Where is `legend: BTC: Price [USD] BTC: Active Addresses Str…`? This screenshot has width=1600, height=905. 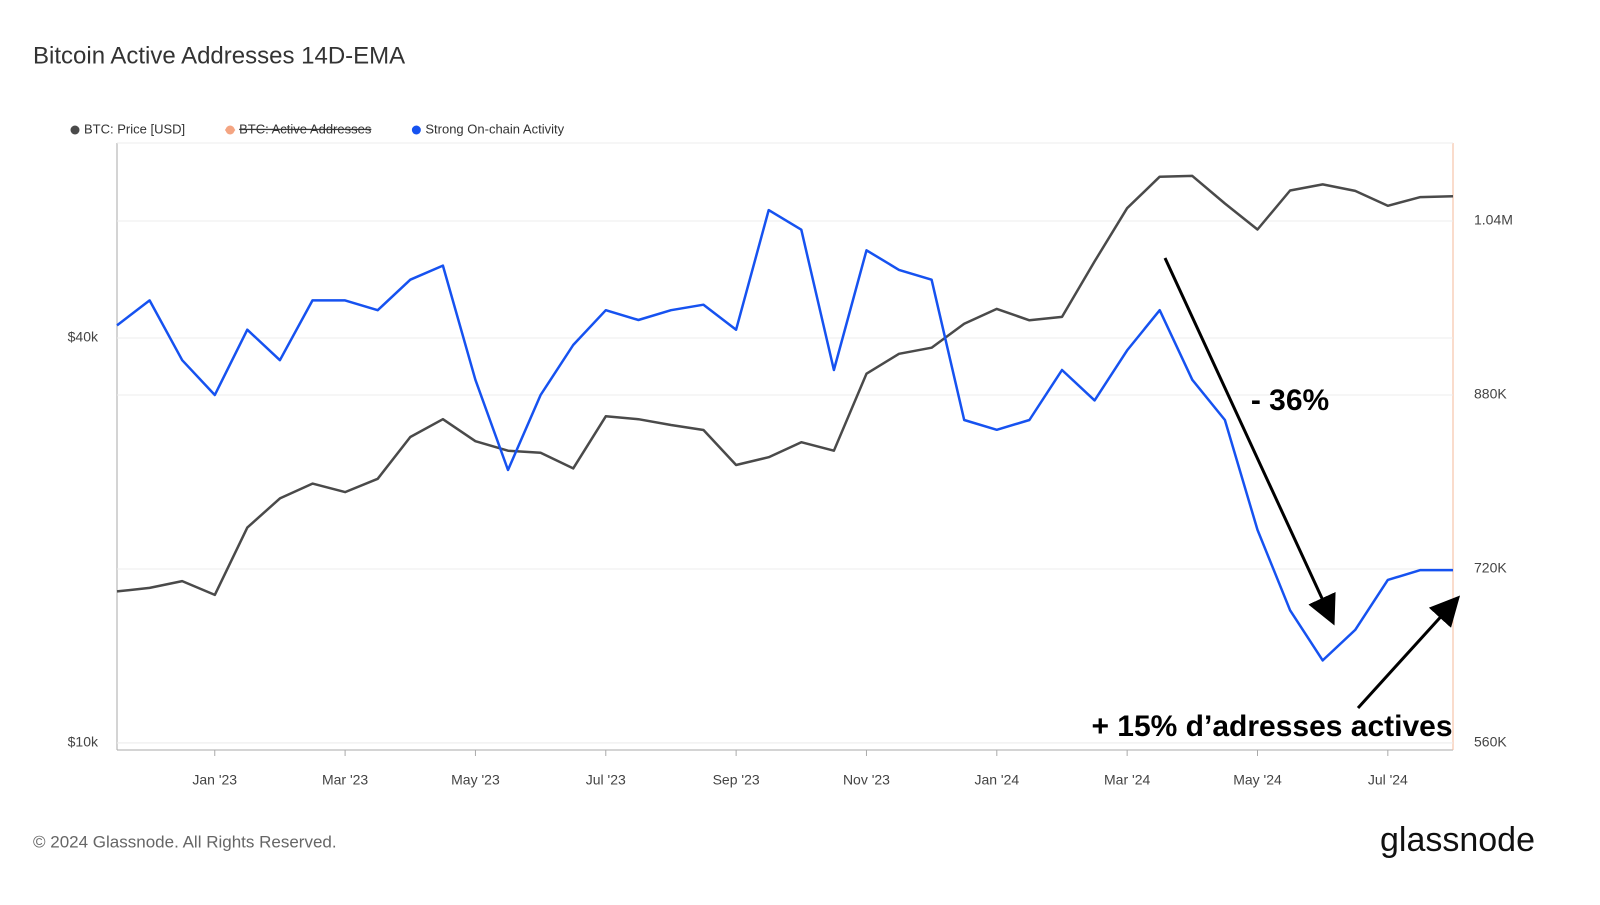 legend: BTC: Price [USD] BTC: Active Addresses Str… is located at coordinates (317, 128).